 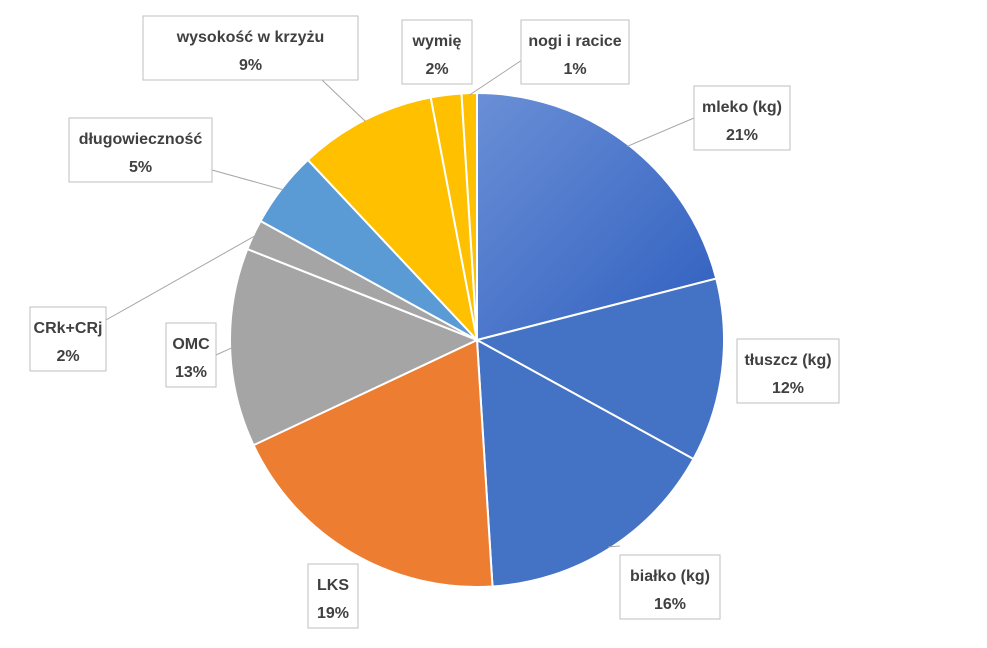 I want to click on slice-value-label: 21%, so click(x=742, y=135).